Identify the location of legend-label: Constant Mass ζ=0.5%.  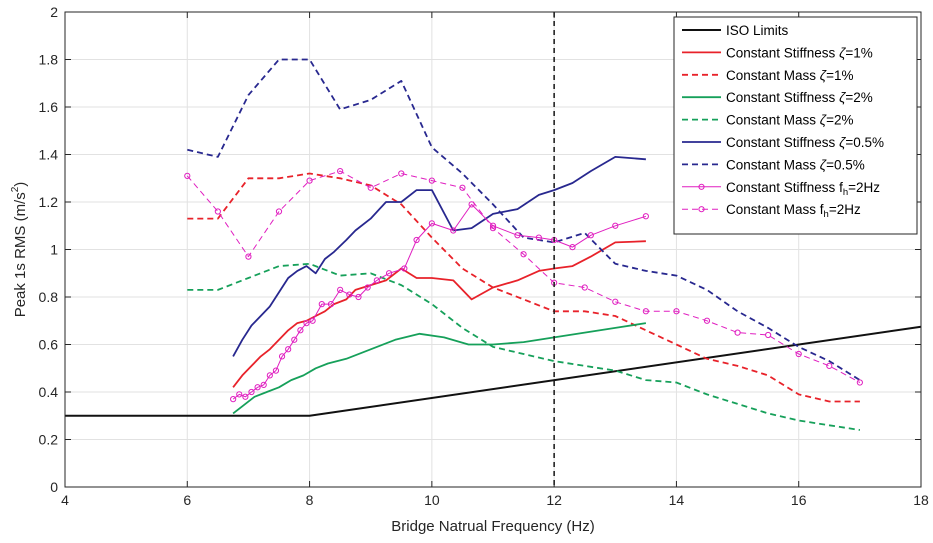
(795, 164).